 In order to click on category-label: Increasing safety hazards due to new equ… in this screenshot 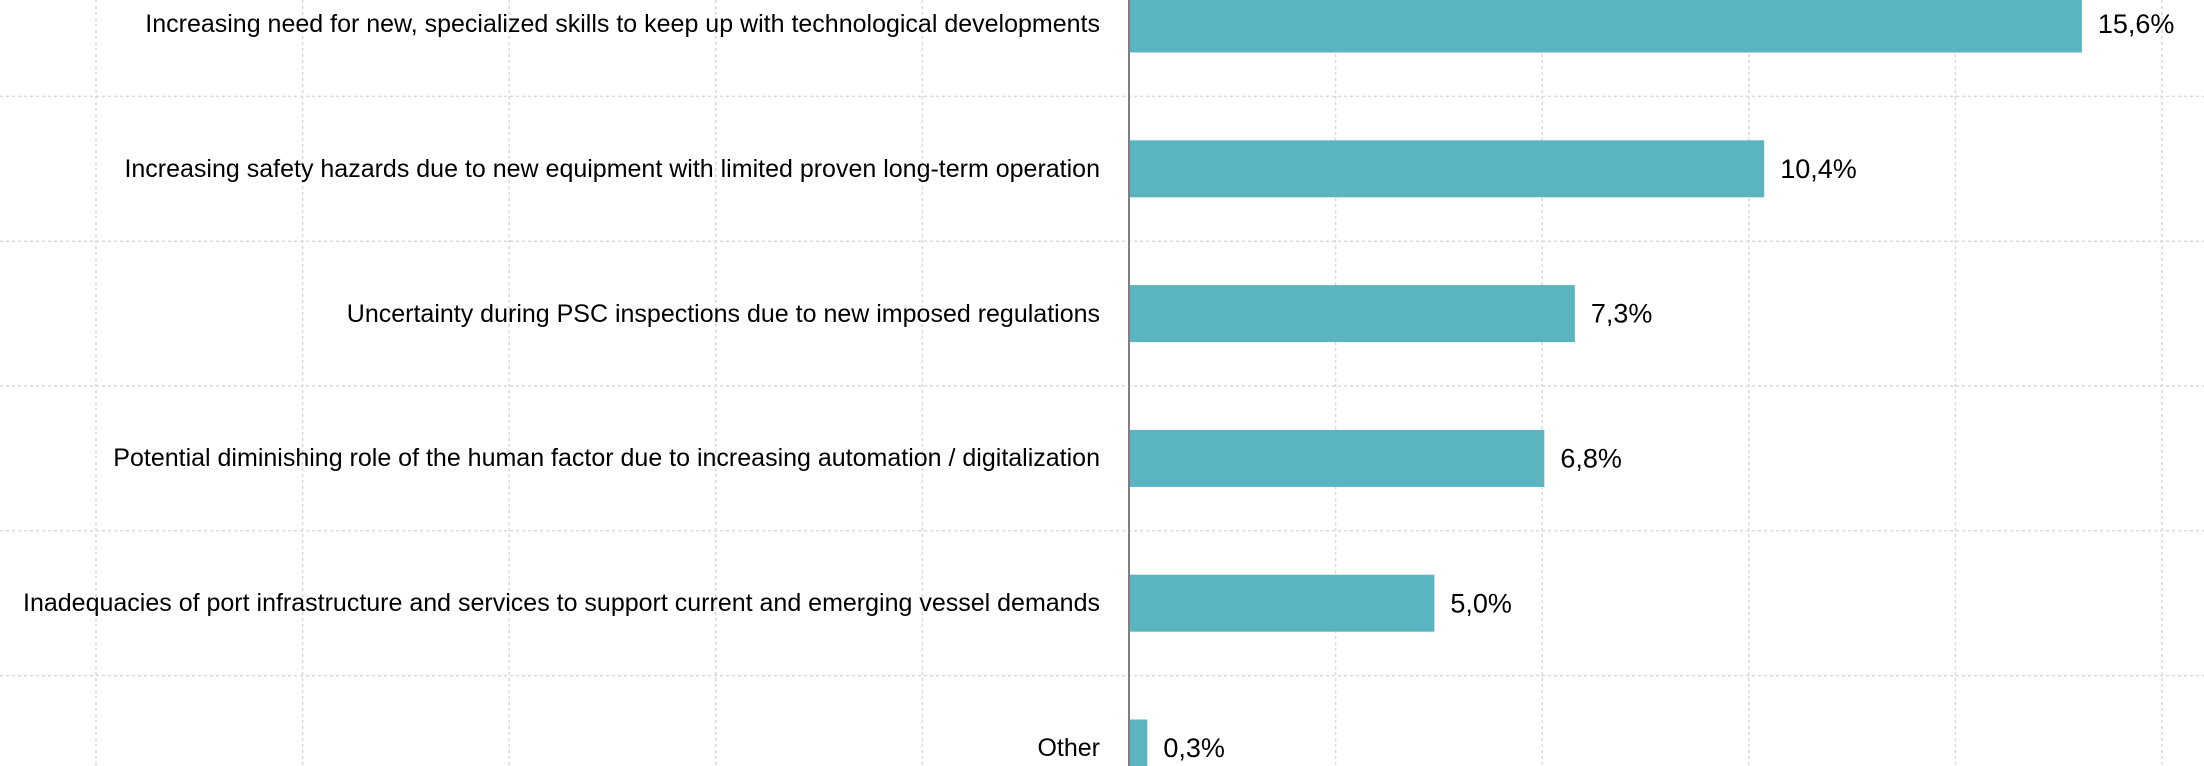, I will do `click(612, 168)`.